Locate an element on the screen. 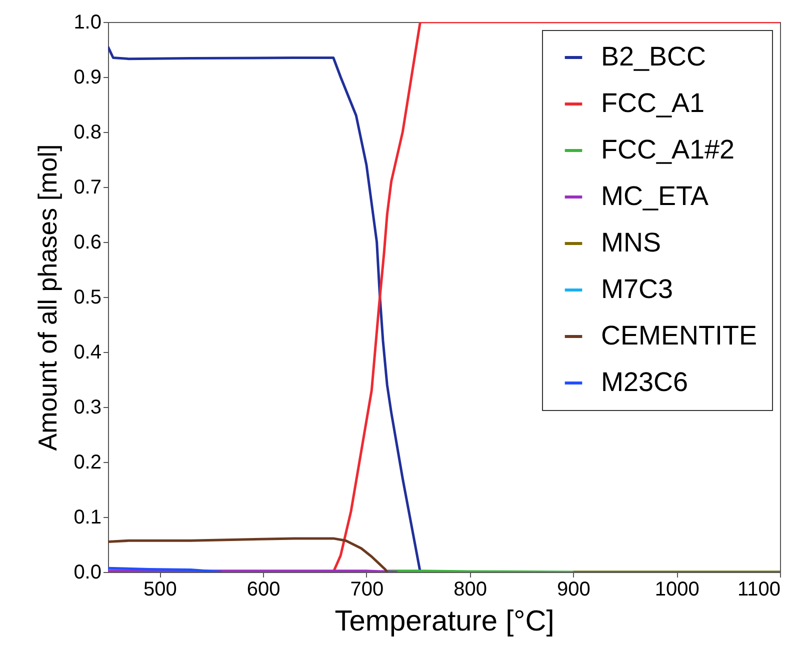 Image resolution: width=806 pixels, height=658 pixels. y-axis-title: Amount of all phases [mol] is located at coordinates (47, 297).